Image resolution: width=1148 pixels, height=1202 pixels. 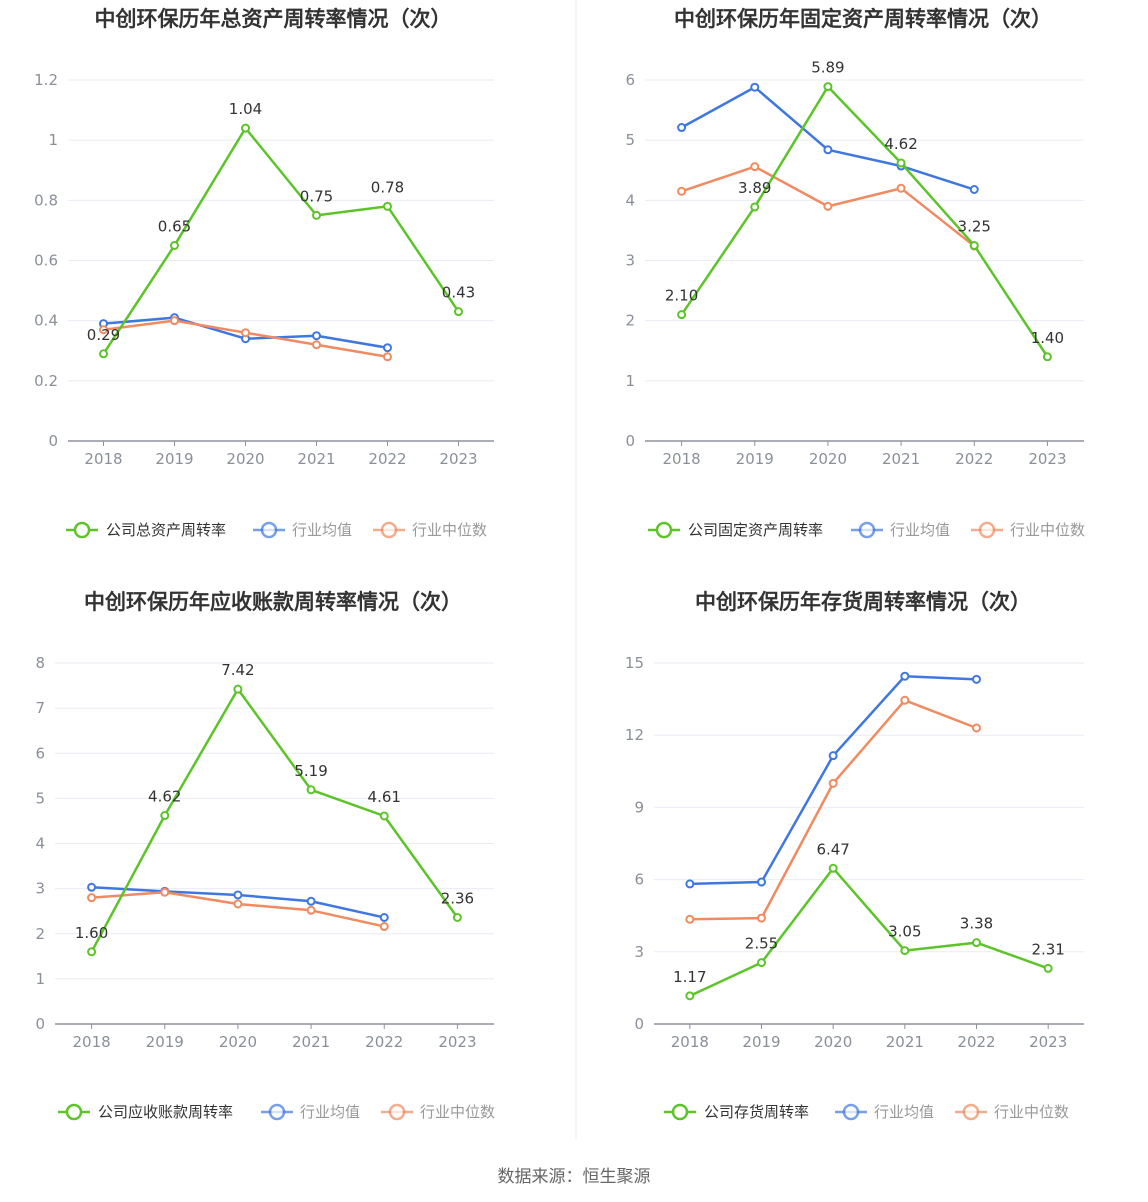 I want to click on data-label: 1.40, so click(x=1047, y=338).